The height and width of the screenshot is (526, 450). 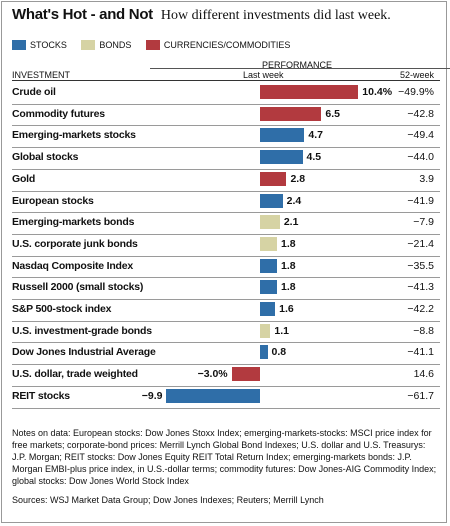 I want to click on row-label: U.S. investment-grade bonds, so click(x=82, y=330).